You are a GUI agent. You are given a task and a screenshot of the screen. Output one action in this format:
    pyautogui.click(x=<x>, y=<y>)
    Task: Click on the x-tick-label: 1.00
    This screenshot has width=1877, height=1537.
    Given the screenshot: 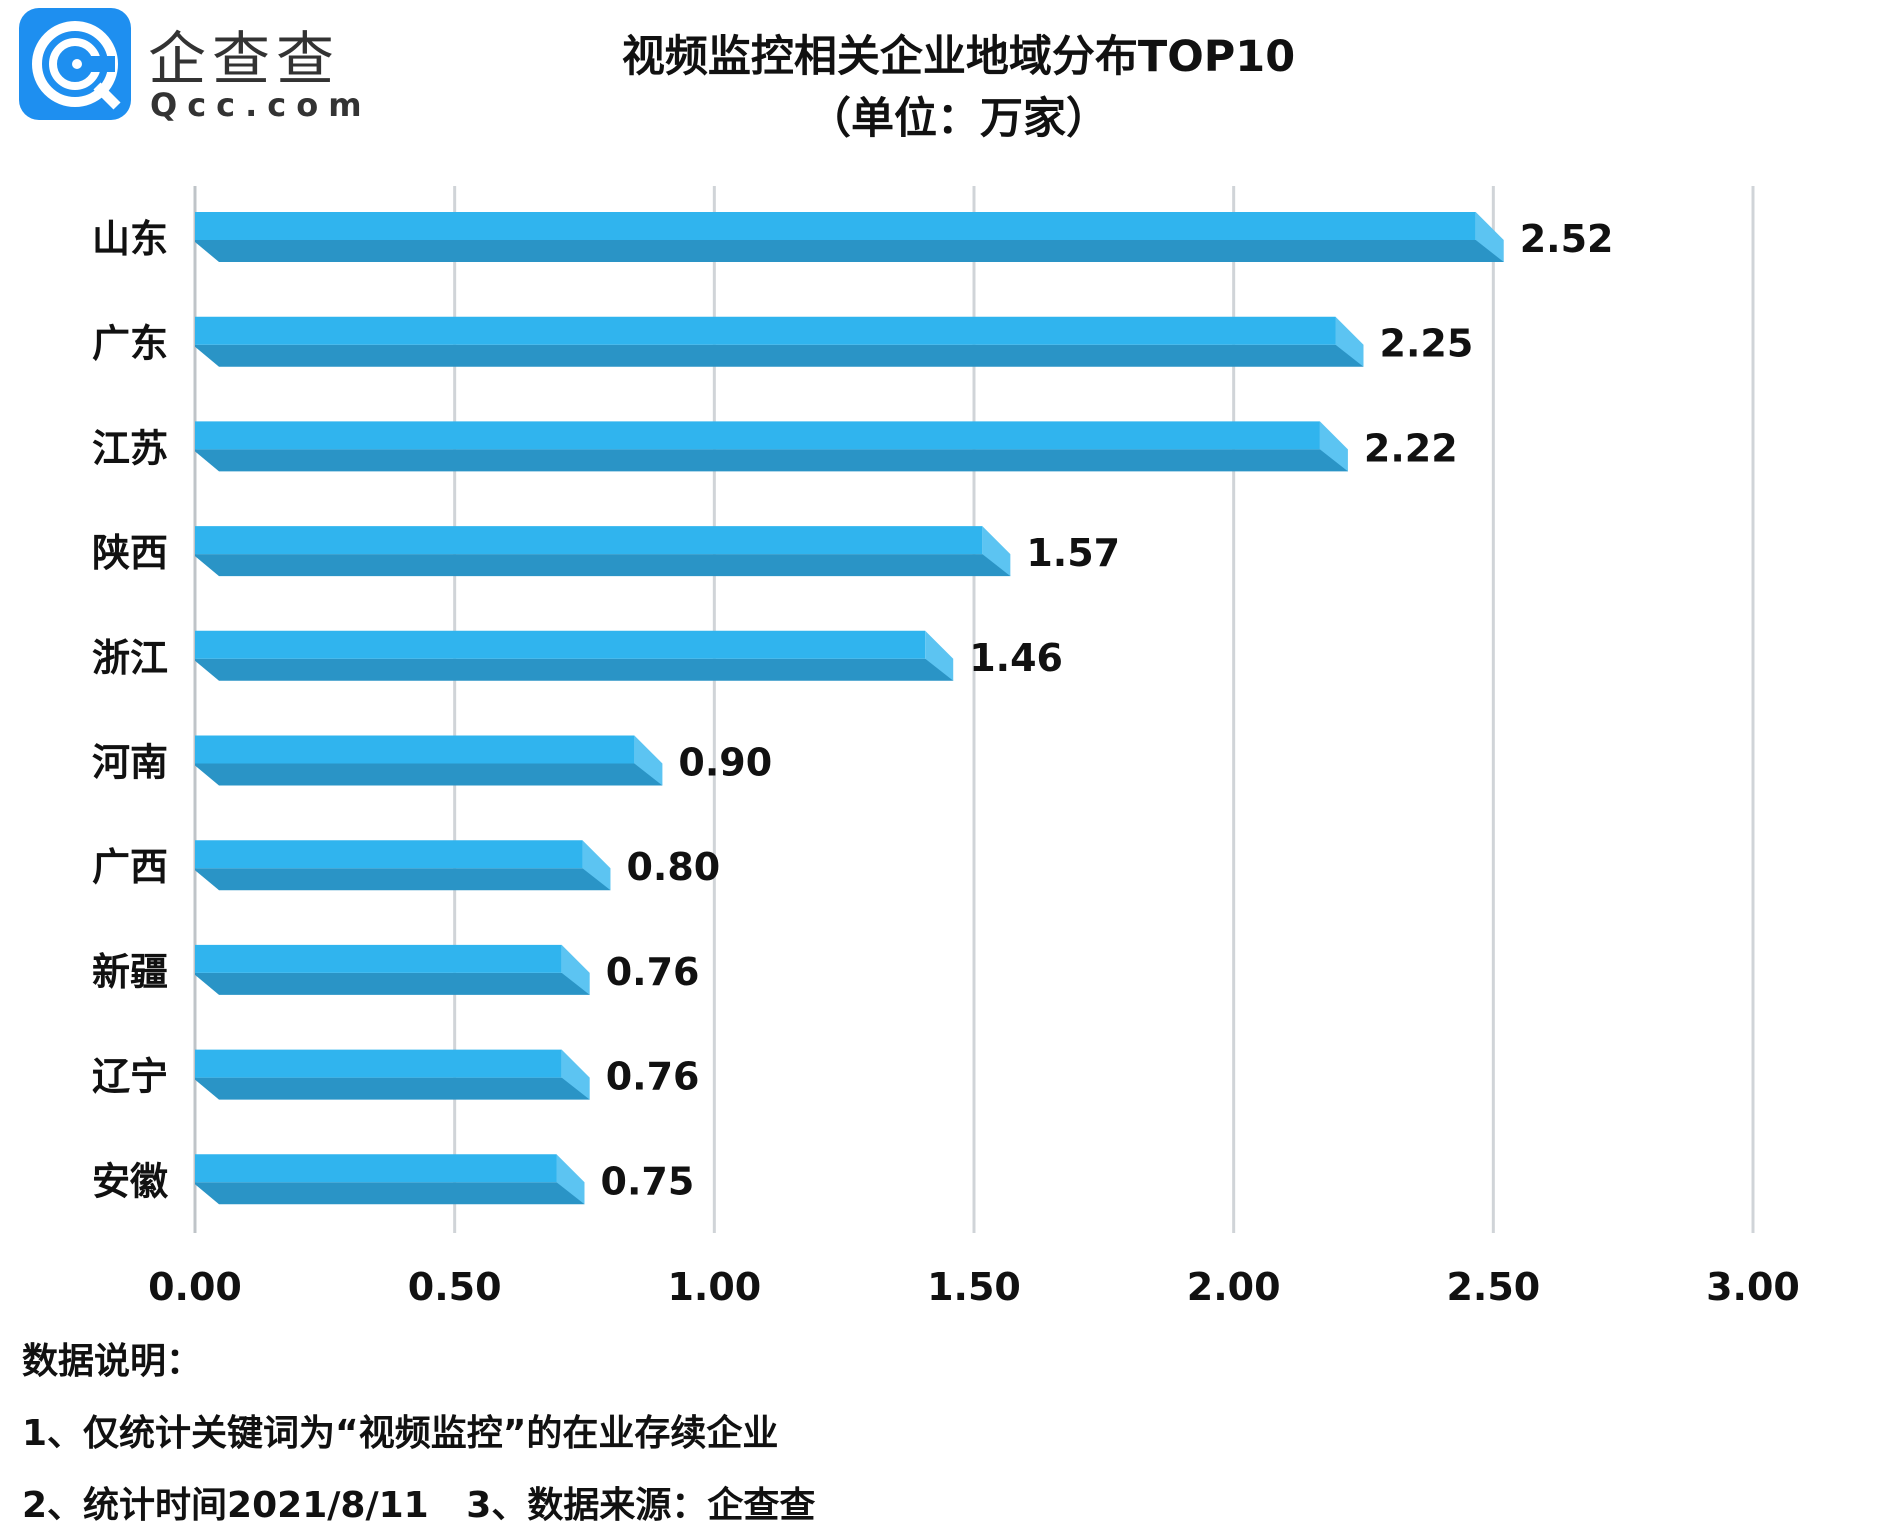 What is the action you would take?
    pyautogui.click(x=714, y=1287)
    